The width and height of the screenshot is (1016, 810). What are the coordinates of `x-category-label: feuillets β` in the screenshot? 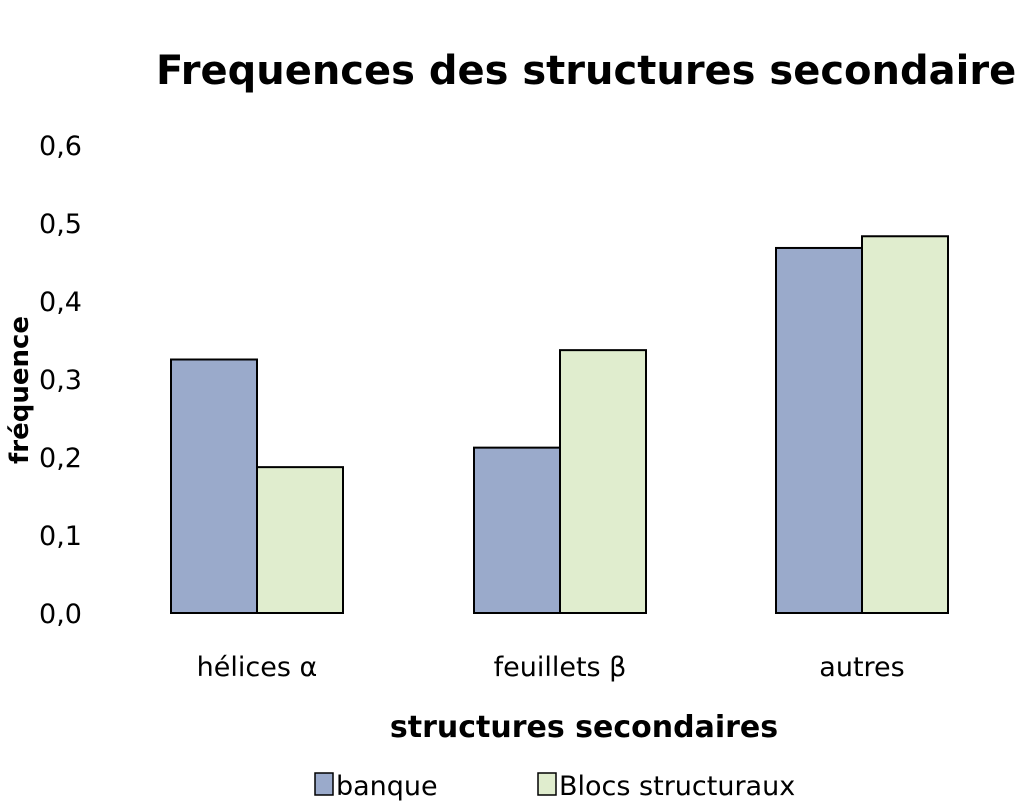 It's located at (560, 667).